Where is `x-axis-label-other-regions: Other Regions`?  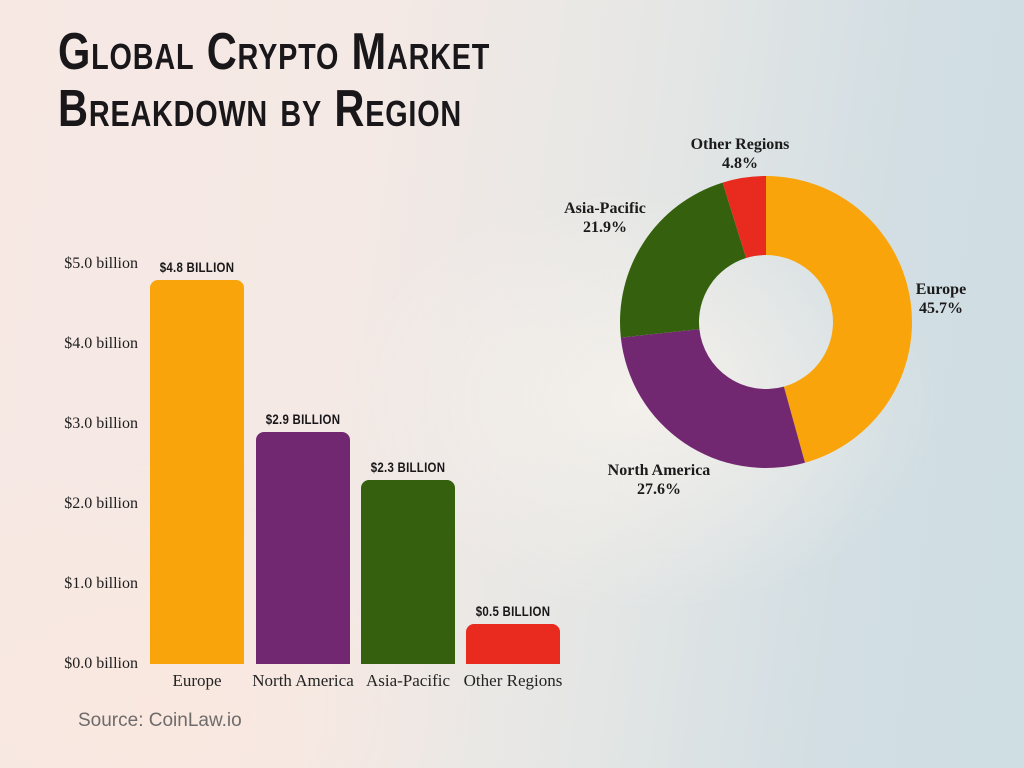
x-axis-label-other-regions: Other Regions is located at coordinates (513, 680).